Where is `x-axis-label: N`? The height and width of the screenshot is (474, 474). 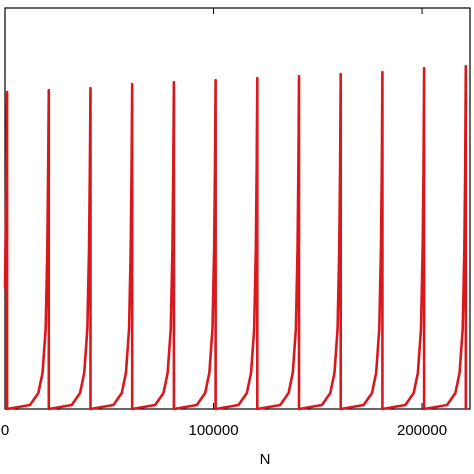 x-axis-label: N is located at coordinates (265, 459).